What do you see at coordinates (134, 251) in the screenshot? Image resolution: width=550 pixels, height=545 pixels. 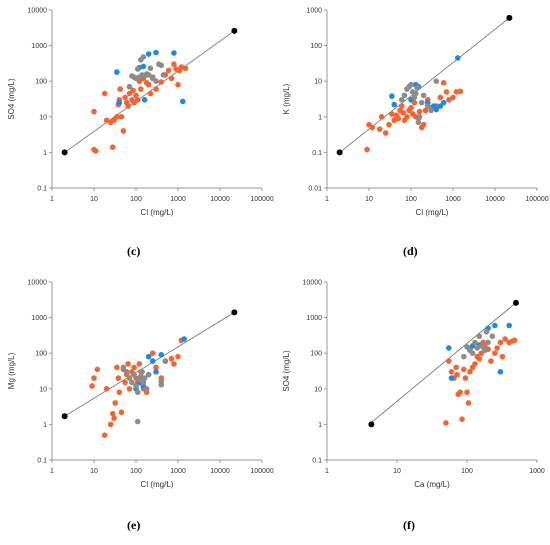 I see `panel-label-c: (c)` at bounding box center [134, 251].